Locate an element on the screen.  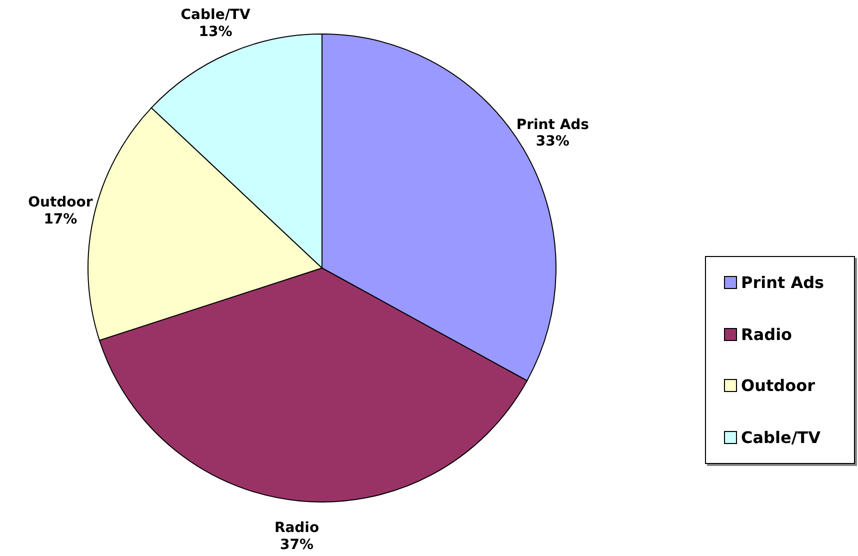
slice-label: Radio is located at coordinates (297, 528).